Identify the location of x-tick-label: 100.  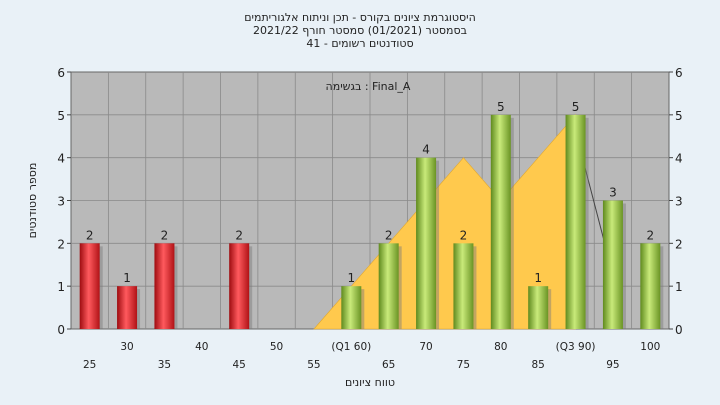
(650, 347).